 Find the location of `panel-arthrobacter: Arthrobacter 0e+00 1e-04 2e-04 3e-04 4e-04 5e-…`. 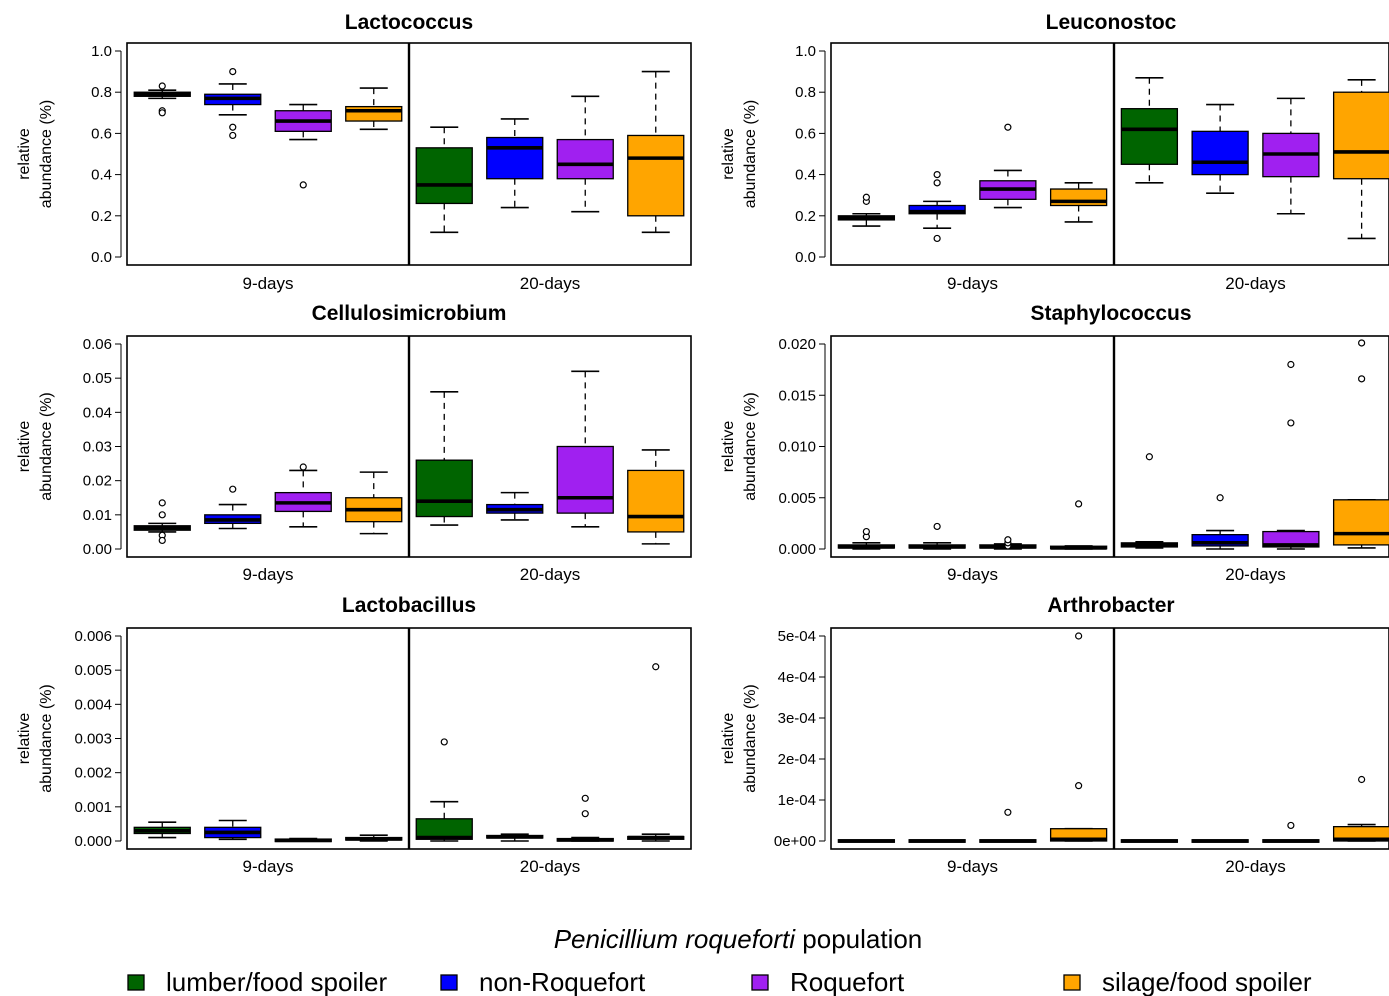

panel-arthrobacter: Arthrobacter 0e+00 1e-04 2e-04 3e-04 4e-04 5e-… is located at coordinates (1054, 735).